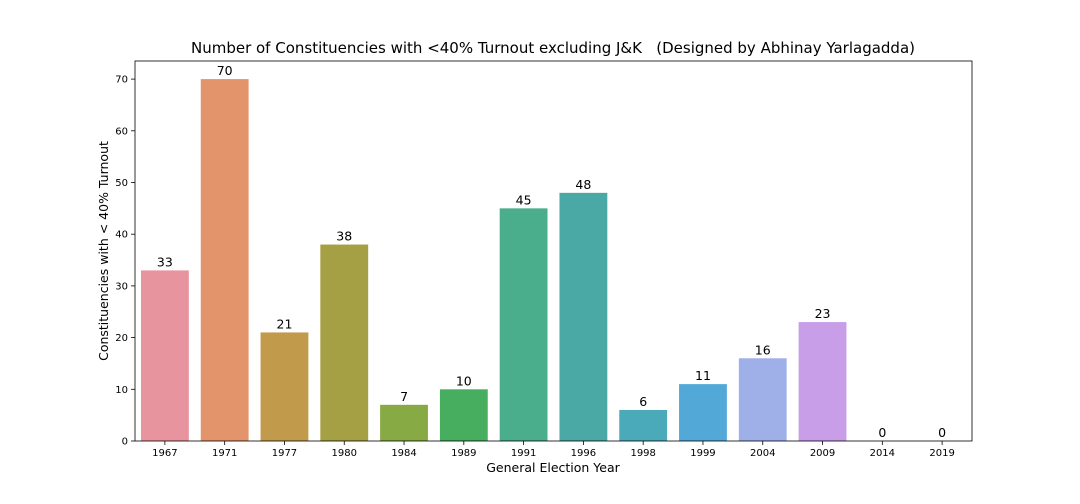  What do you see at coordinates (523, 324) in the screenshot?
I see `bar-1991` at bounding box center [523, 324].